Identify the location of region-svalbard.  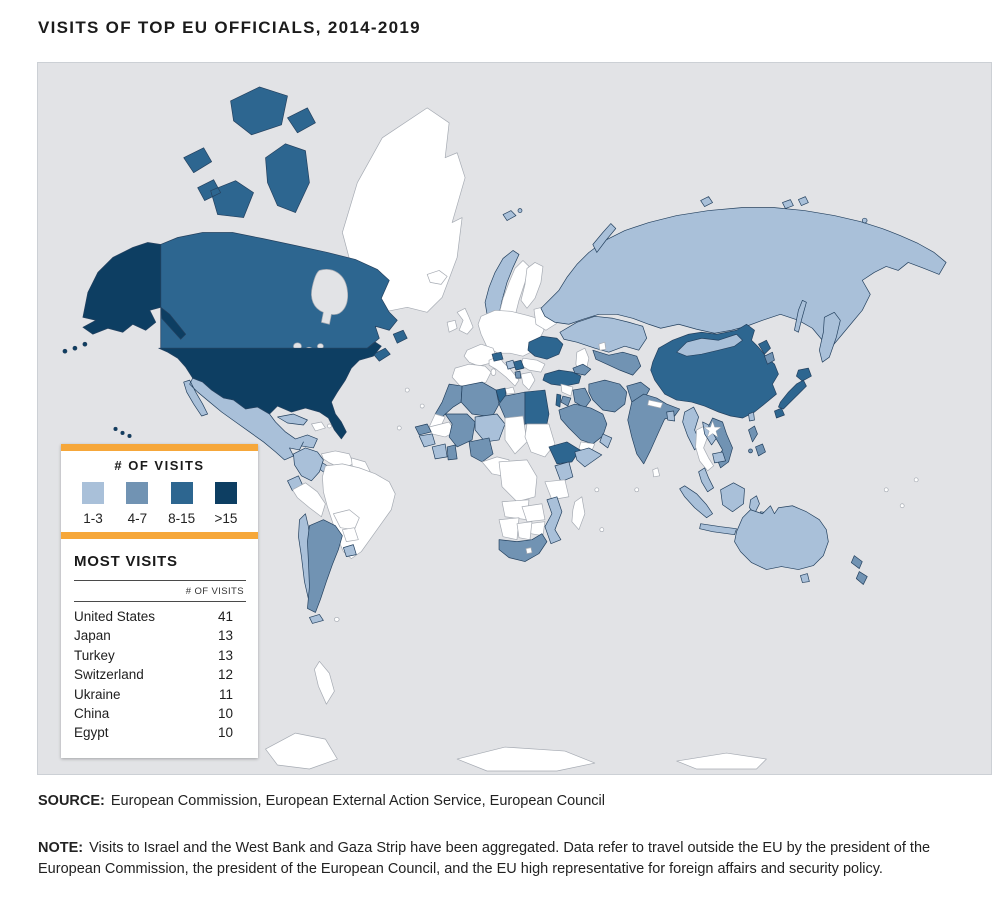
(512, 214).